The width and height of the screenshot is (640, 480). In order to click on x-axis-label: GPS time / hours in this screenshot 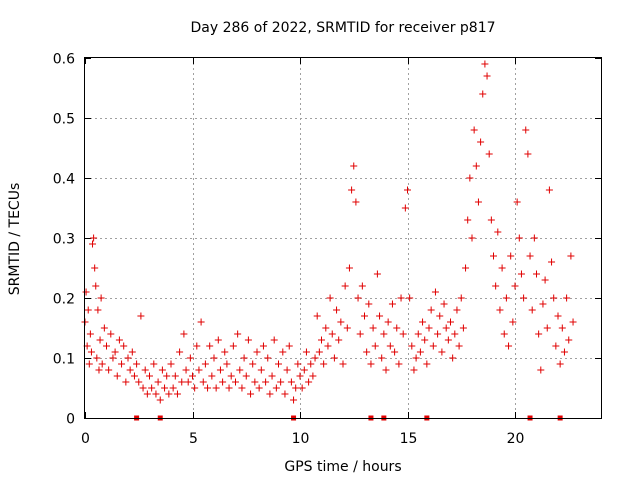, I will do `click(342, 467)`.